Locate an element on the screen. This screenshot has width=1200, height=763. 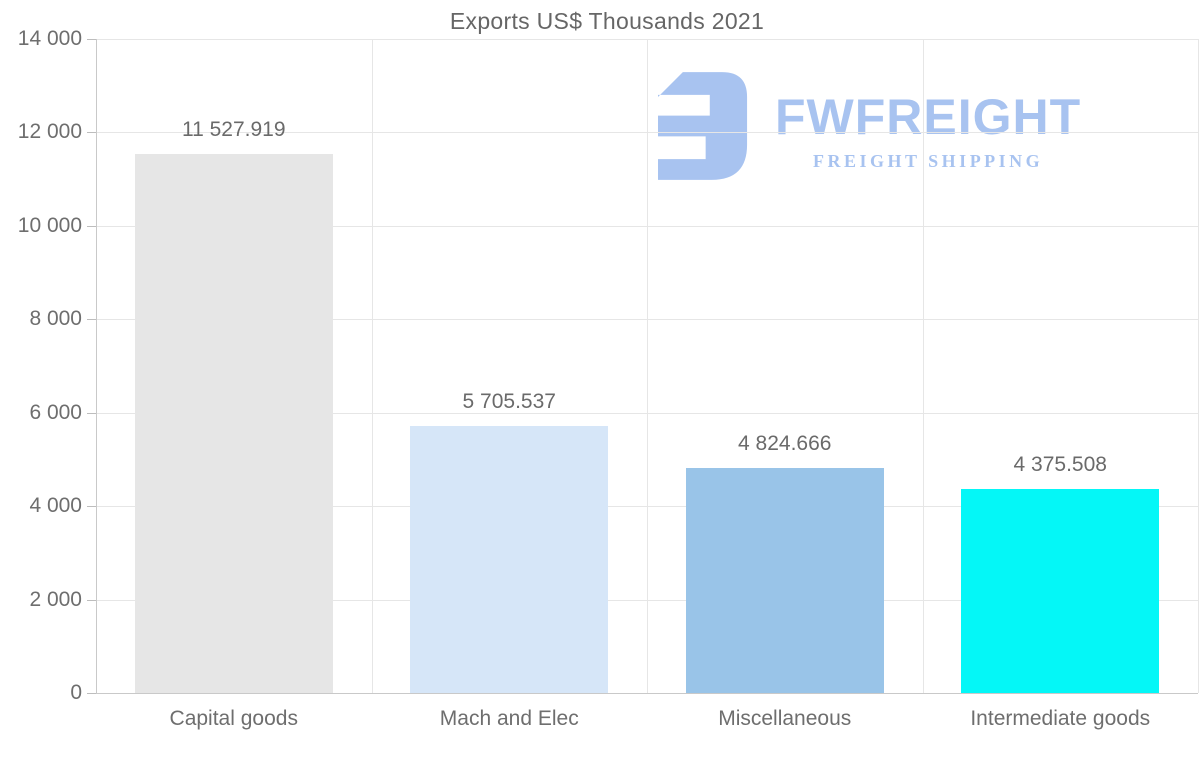
bar-capital-goods is located at coordinates (233, 423).